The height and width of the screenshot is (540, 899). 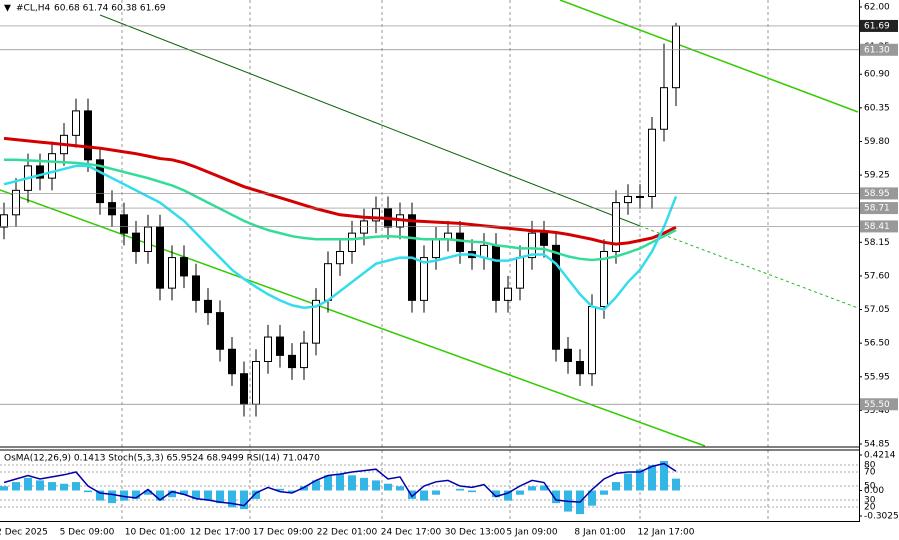 What do you see at coordinates (877, 142) in the screenshot?
I see `y-tick-label: 59.80` at bounding box center [877, 142].